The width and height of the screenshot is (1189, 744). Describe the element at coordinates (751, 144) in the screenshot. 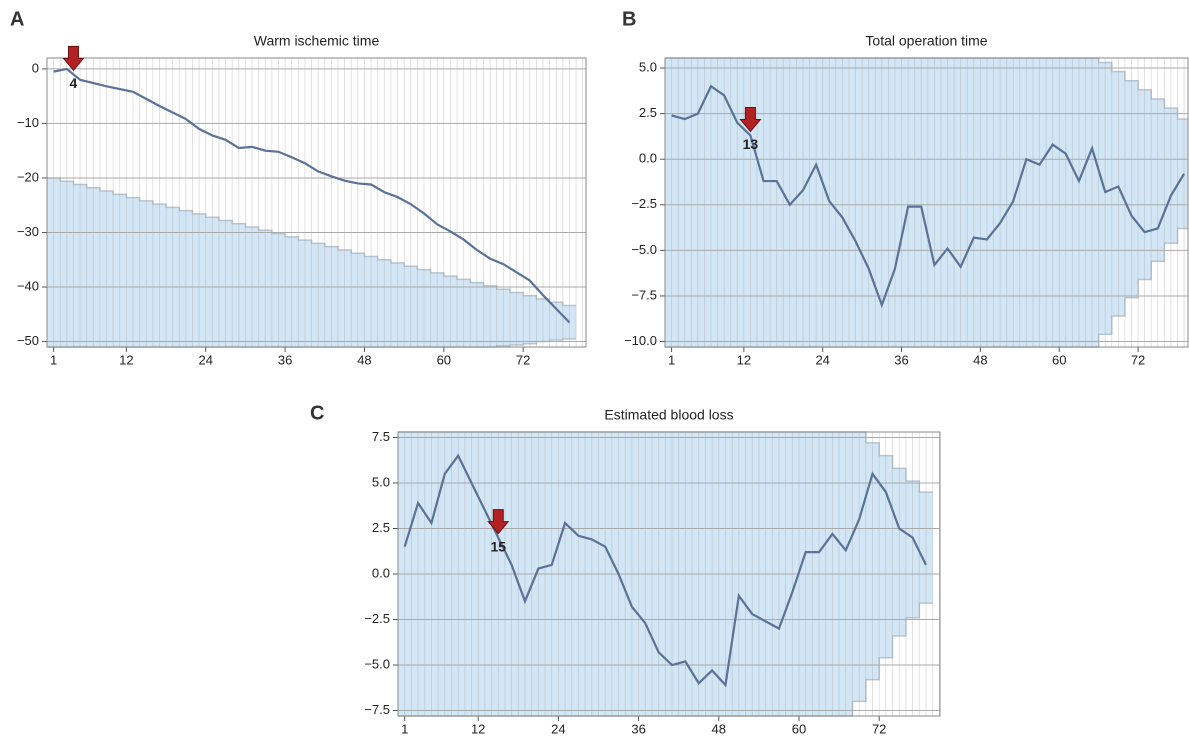

I see `annotation-label: 13` at that location.